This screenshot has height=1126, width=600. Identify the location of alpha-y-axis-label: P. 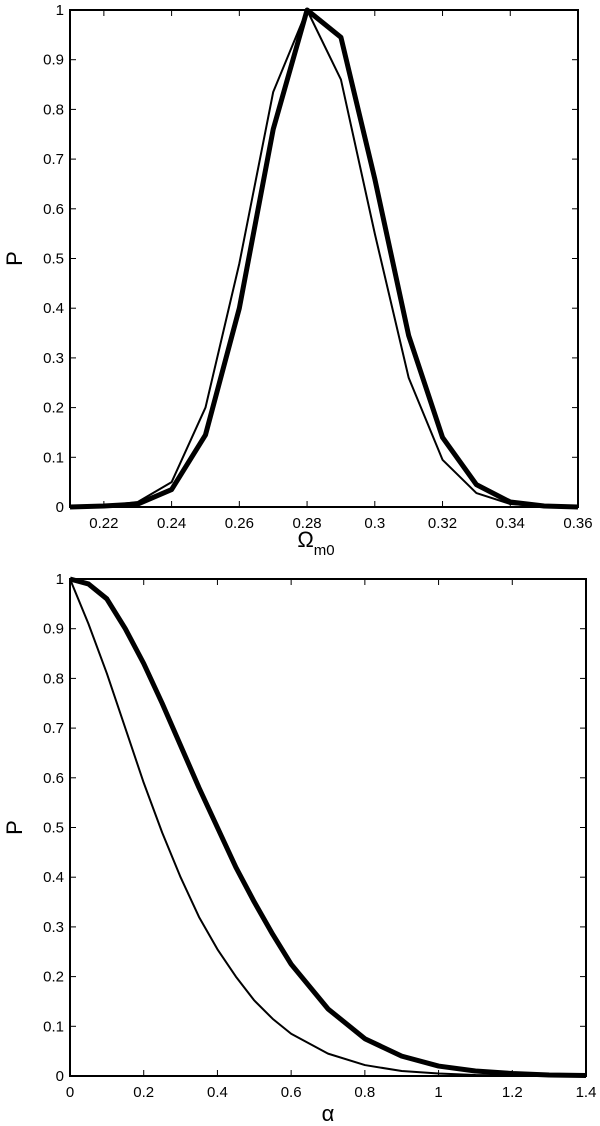
(14, 827).